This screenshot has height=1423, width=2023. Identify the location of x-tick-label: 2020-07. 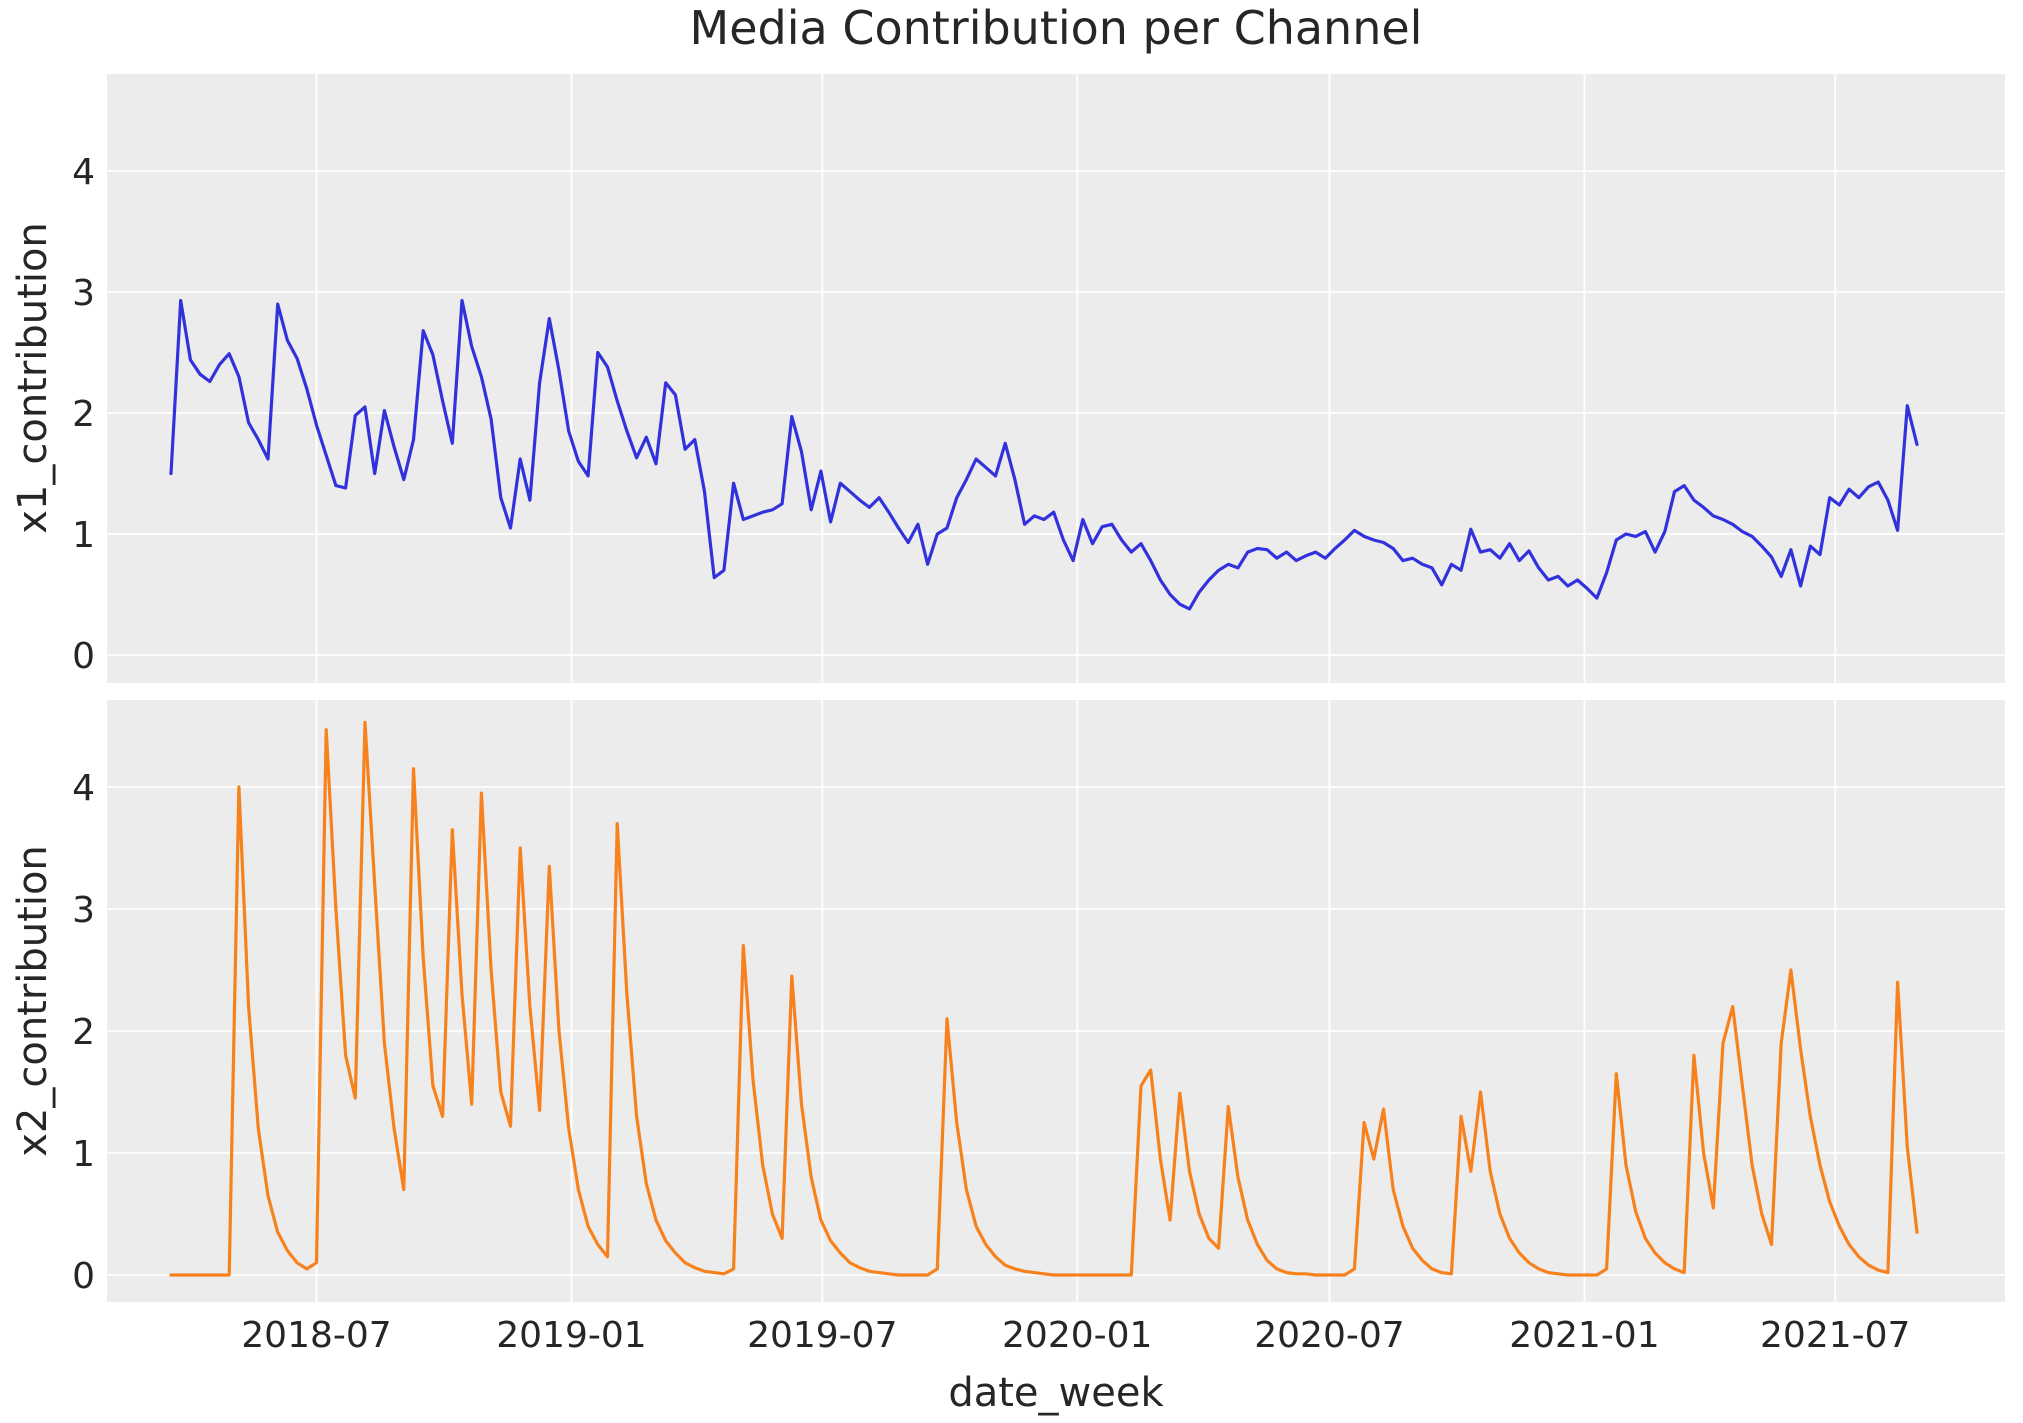
(1329, 1335).